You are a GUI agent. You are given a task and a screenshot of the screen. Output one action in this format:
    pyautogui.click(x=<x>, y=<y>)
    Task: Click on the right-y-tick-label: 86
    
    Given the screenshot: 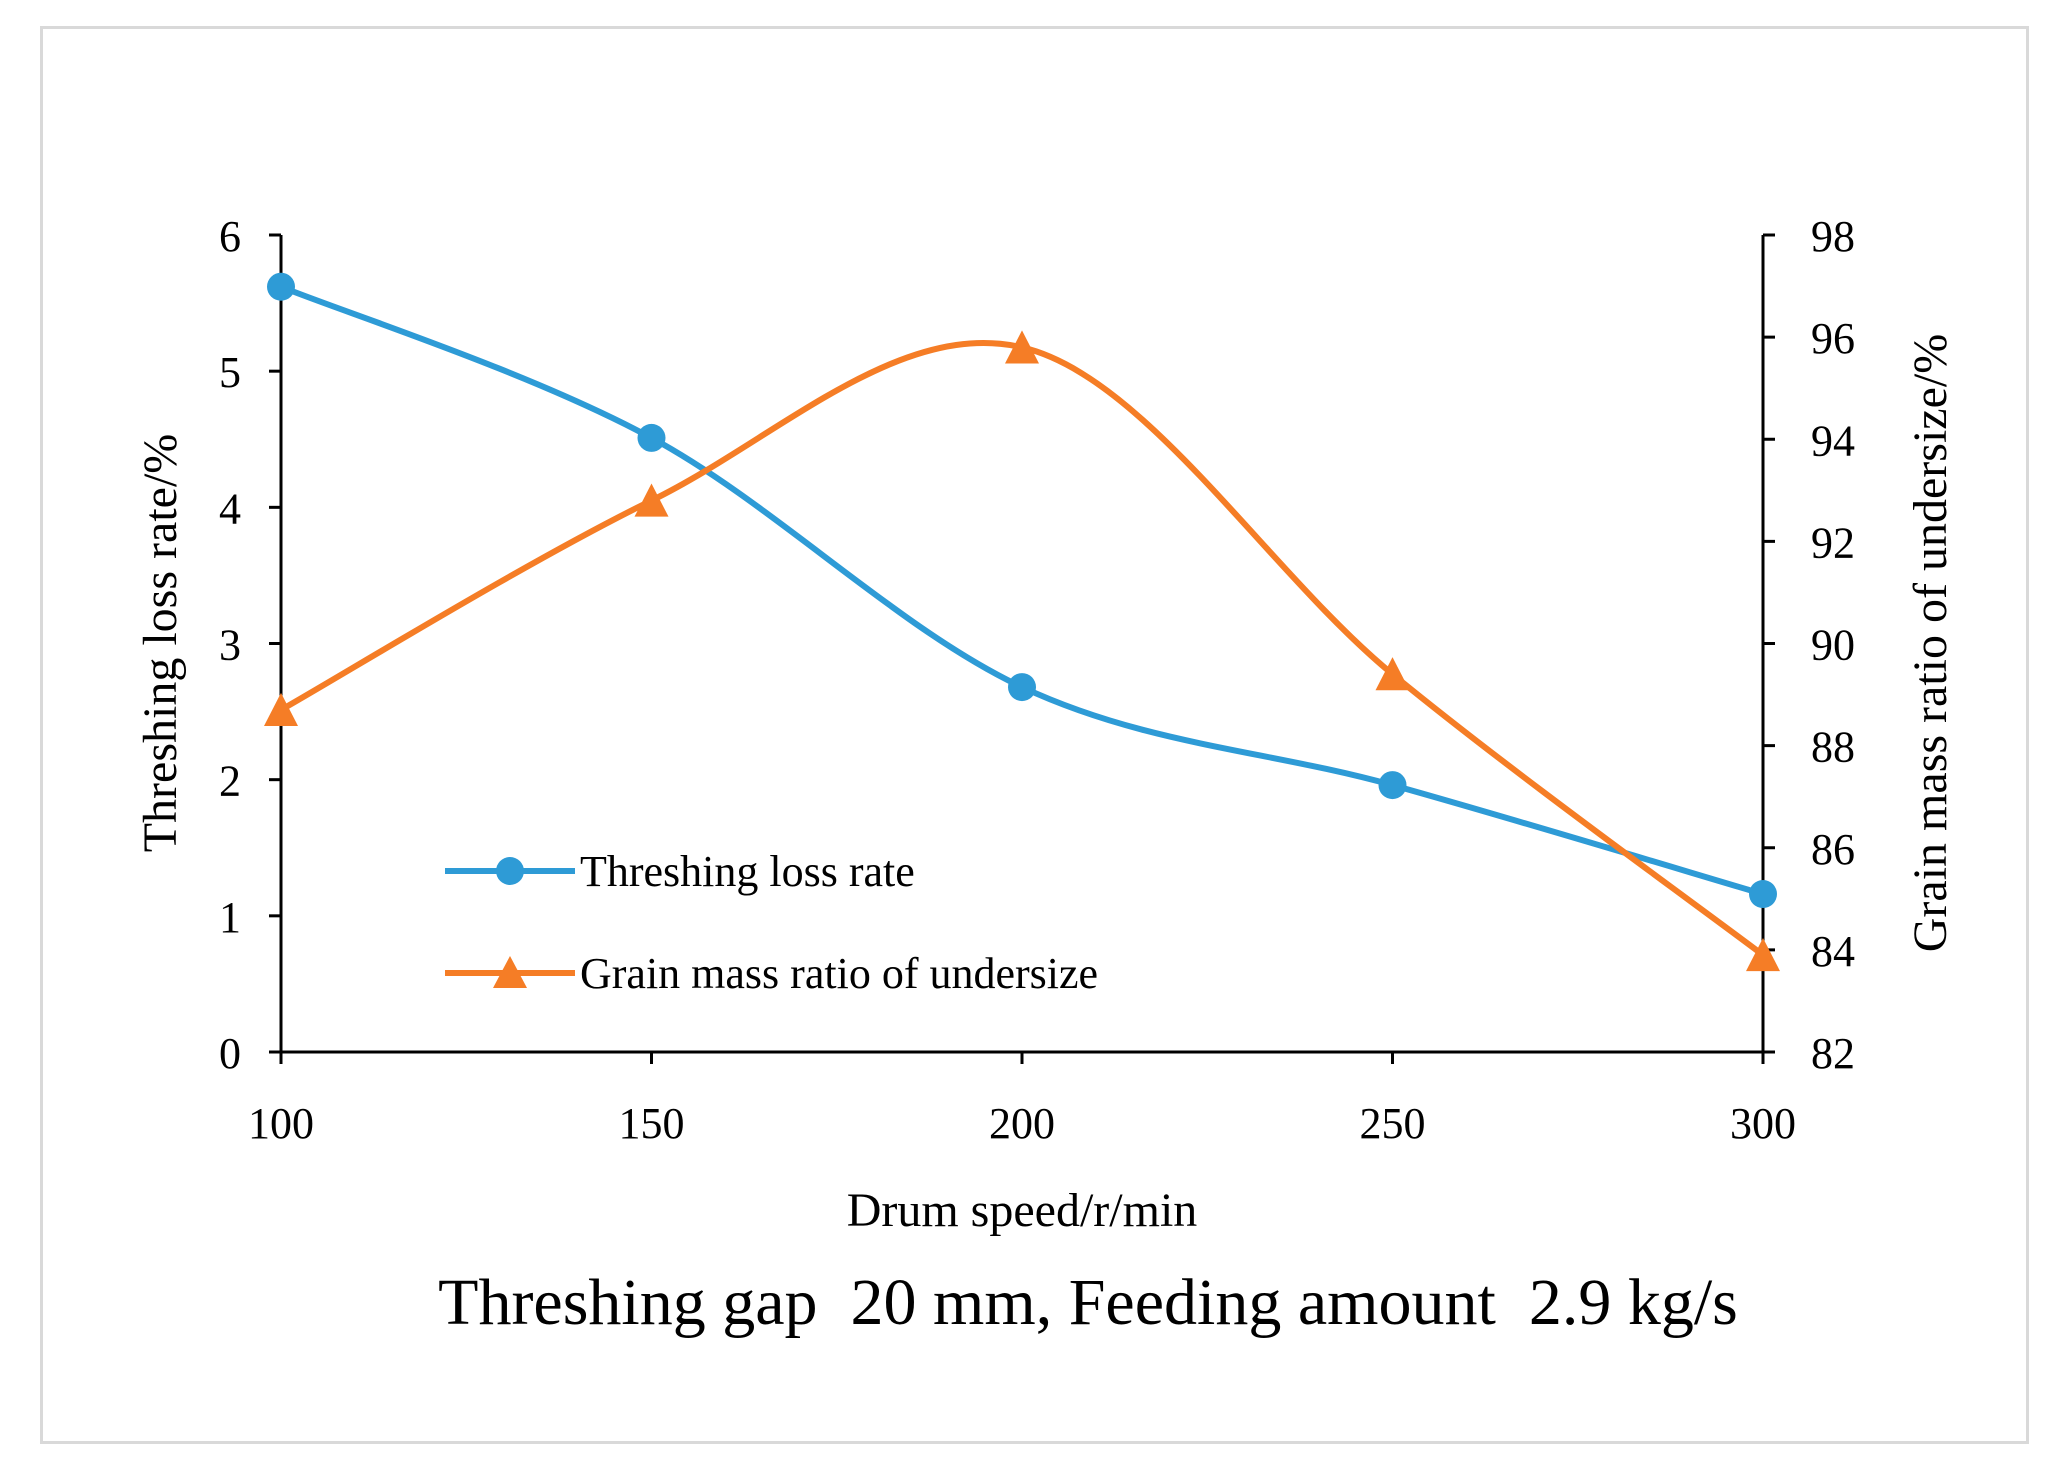 What is the action you would take?
    pyautogui.click(x=1833, y=849)
    